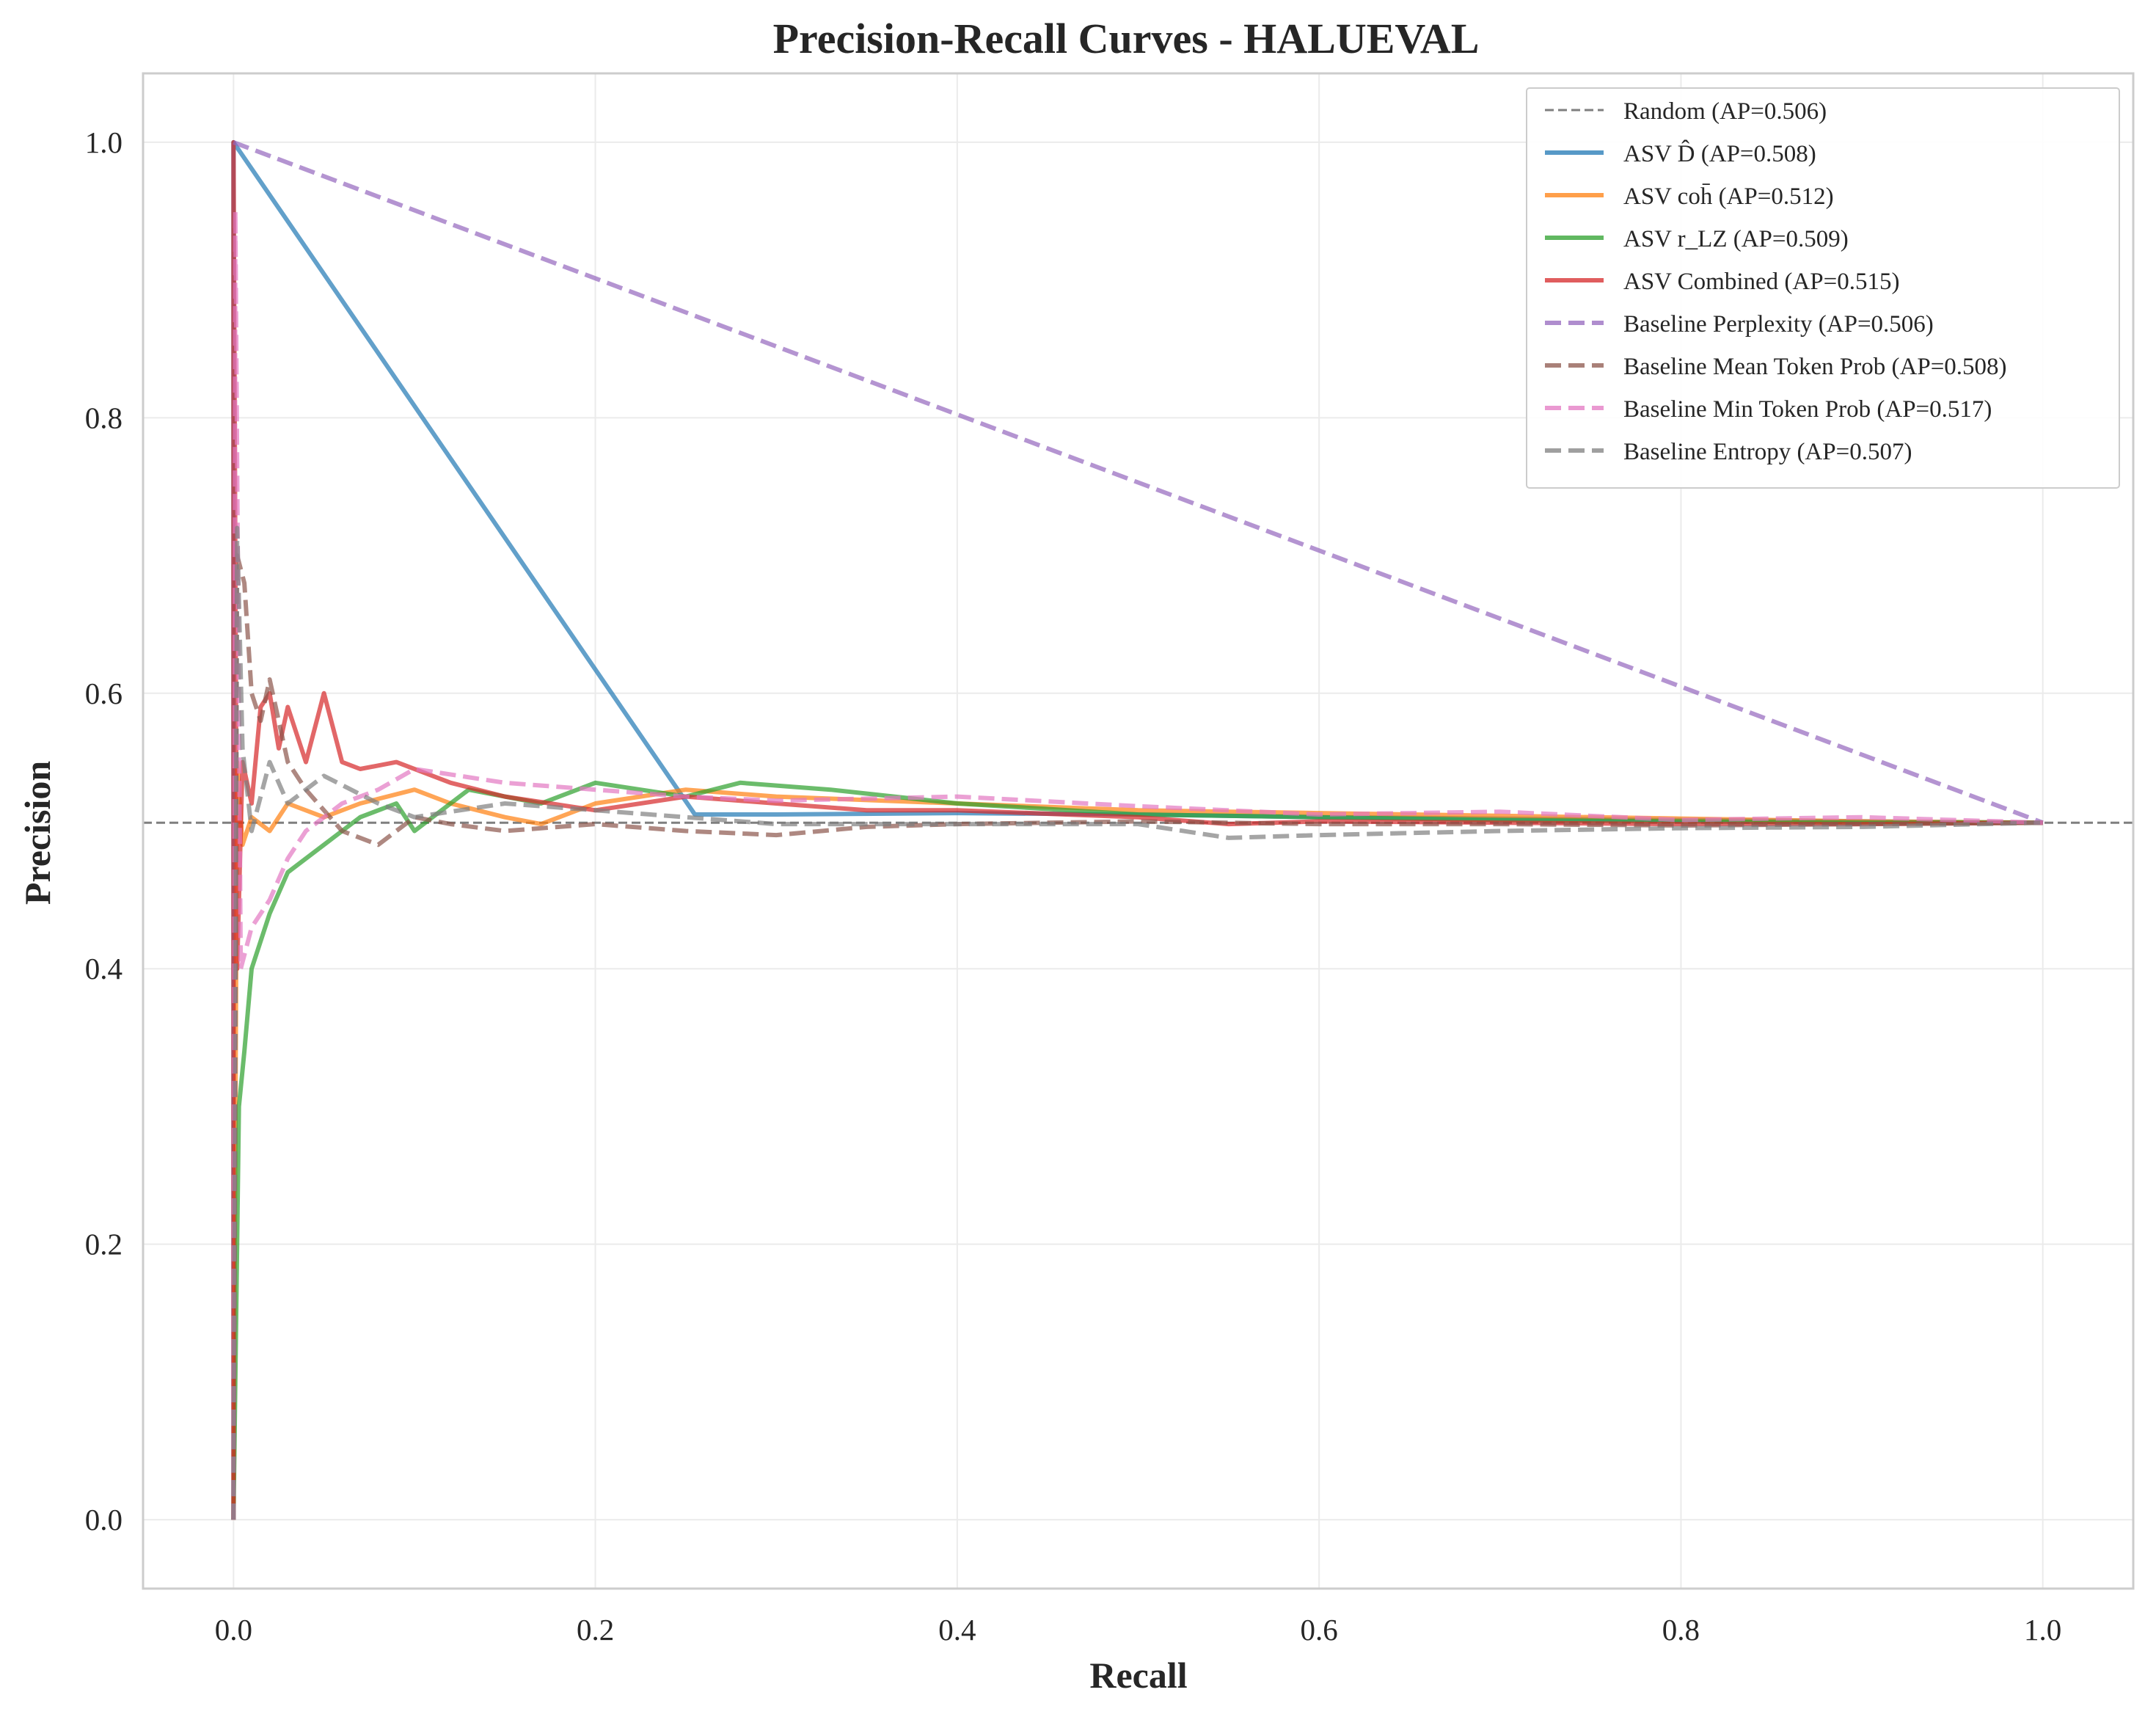 Image resolution: width=2156 pixels, height=1717 pixels. I want to click on y-axis-label: Precision, so click(37, 833).